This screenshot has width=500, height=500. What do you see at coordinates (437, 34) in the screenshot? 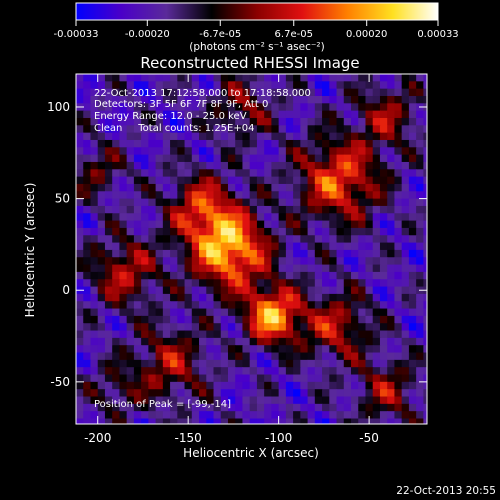
I see `colorbar-tick-label: 0.00033` at bounding box center [437, 34].